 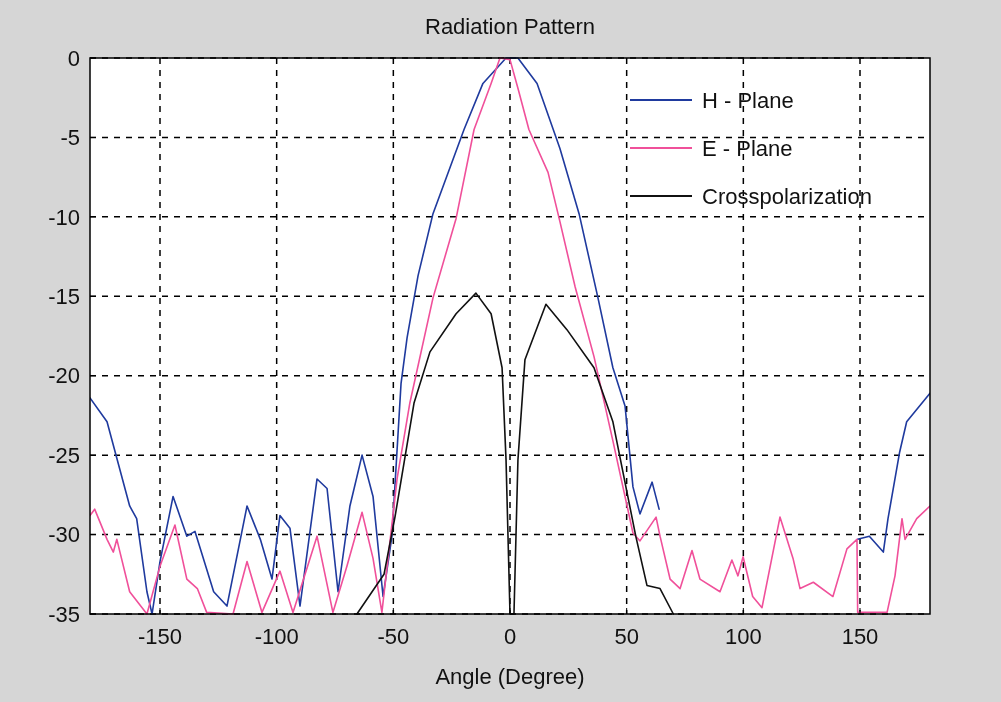 What do you see at coordinates (70, 138) in the screenshot?
I see `y-tick-label: -5` at bounding box center [70, 138].